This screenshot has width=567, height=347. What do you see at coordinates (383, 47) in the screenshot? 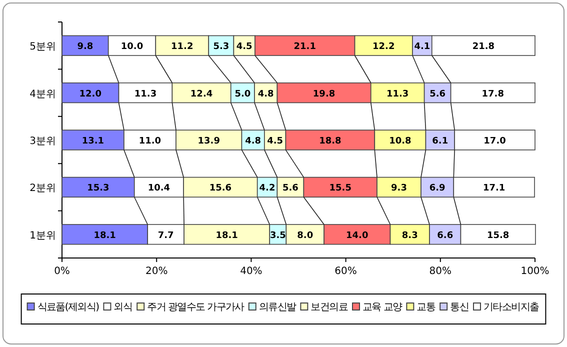
I see `data-label: 12.2` at bounding box center [383, 47].